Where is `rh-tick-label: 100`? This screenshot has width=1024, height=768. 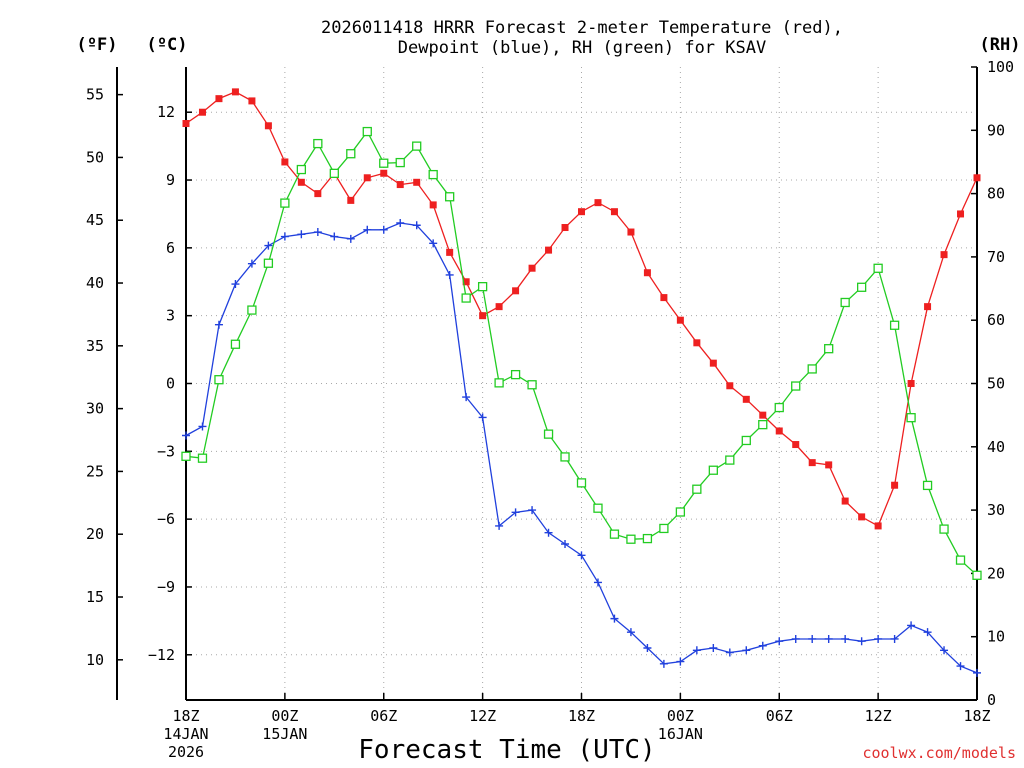
rh-tick-label: 100 is located at coordinates (1000, 67).